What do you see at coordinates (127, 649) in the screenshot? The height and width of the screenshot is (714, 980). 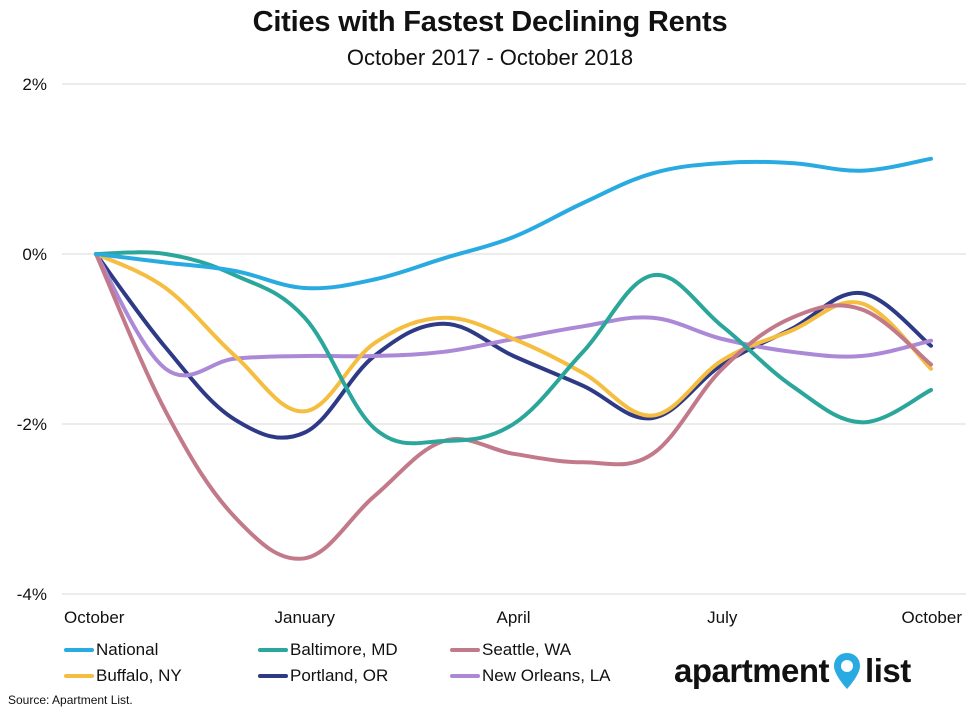 I see `legend-label: National` at bounding box center [127, 649].